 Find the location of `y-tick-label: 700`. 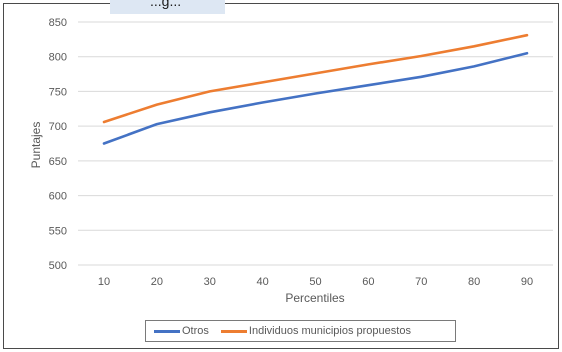

y-tick-label: 700 is located at coordinates (58, 127).